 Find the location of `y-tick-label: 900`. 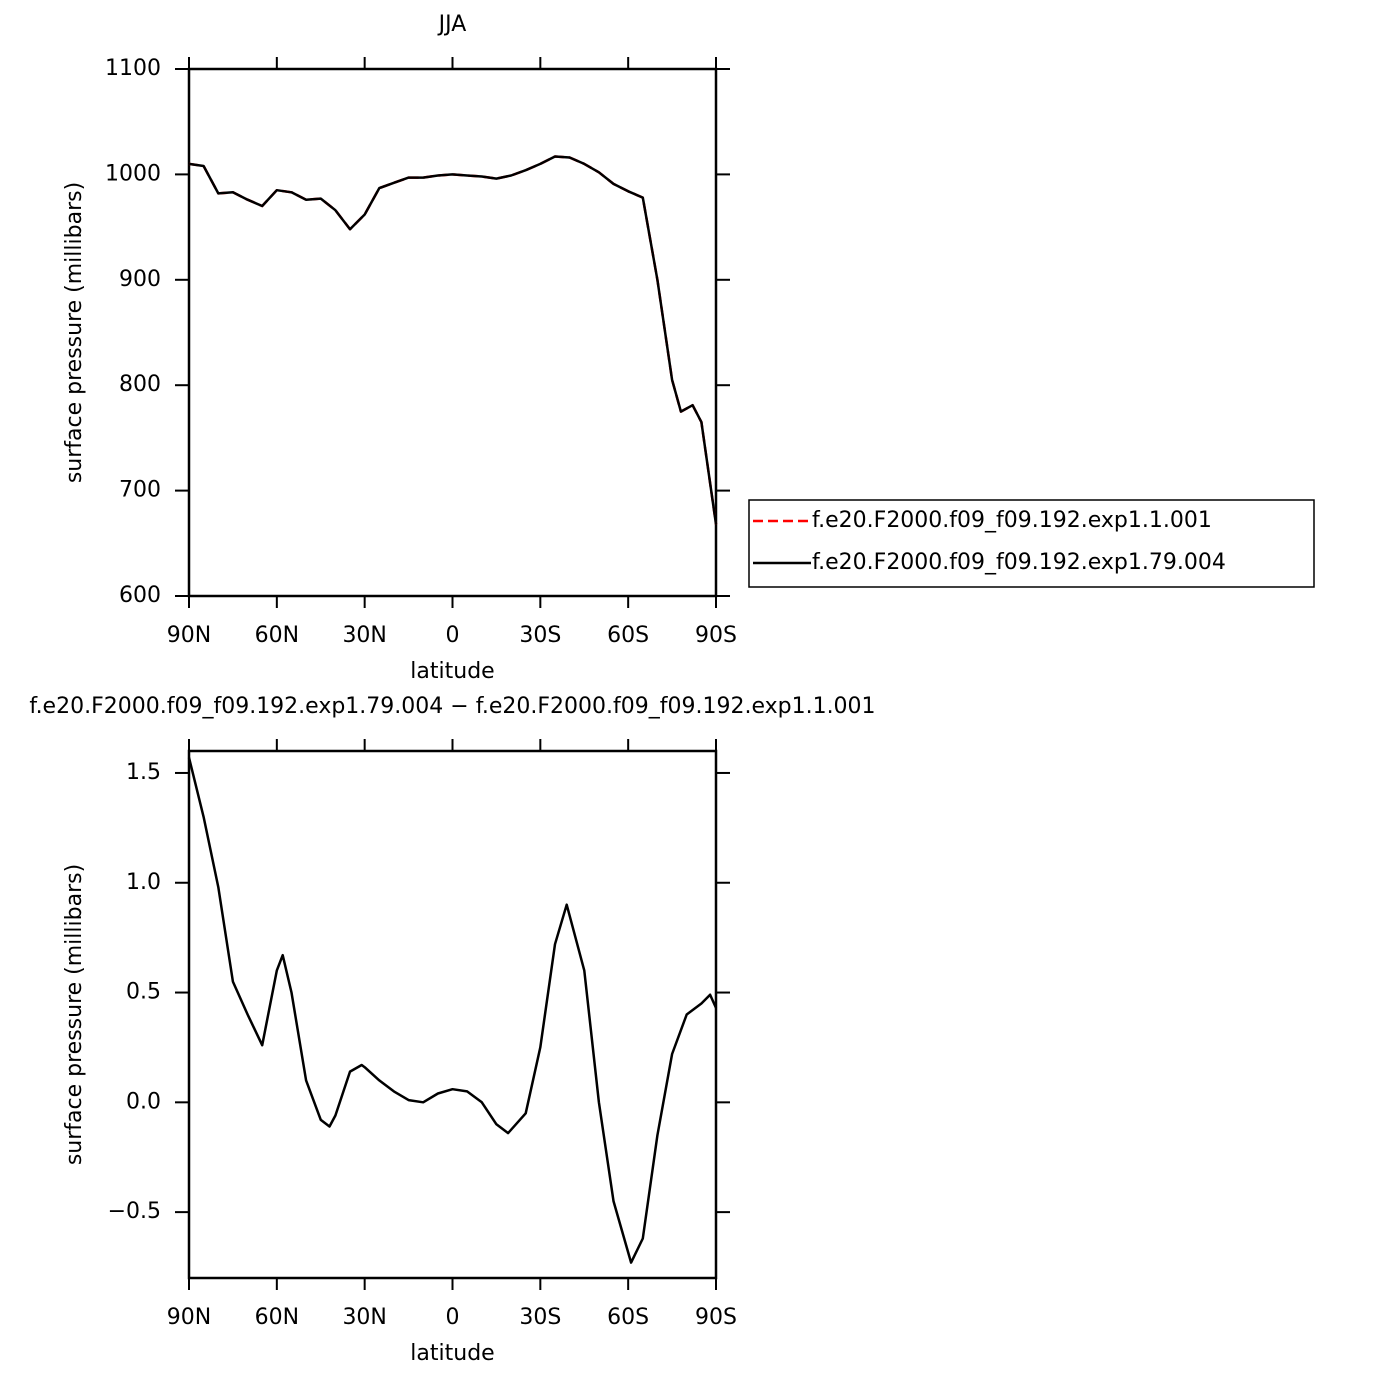

y-tick-label: 900 is located at coordinates (140, 279).